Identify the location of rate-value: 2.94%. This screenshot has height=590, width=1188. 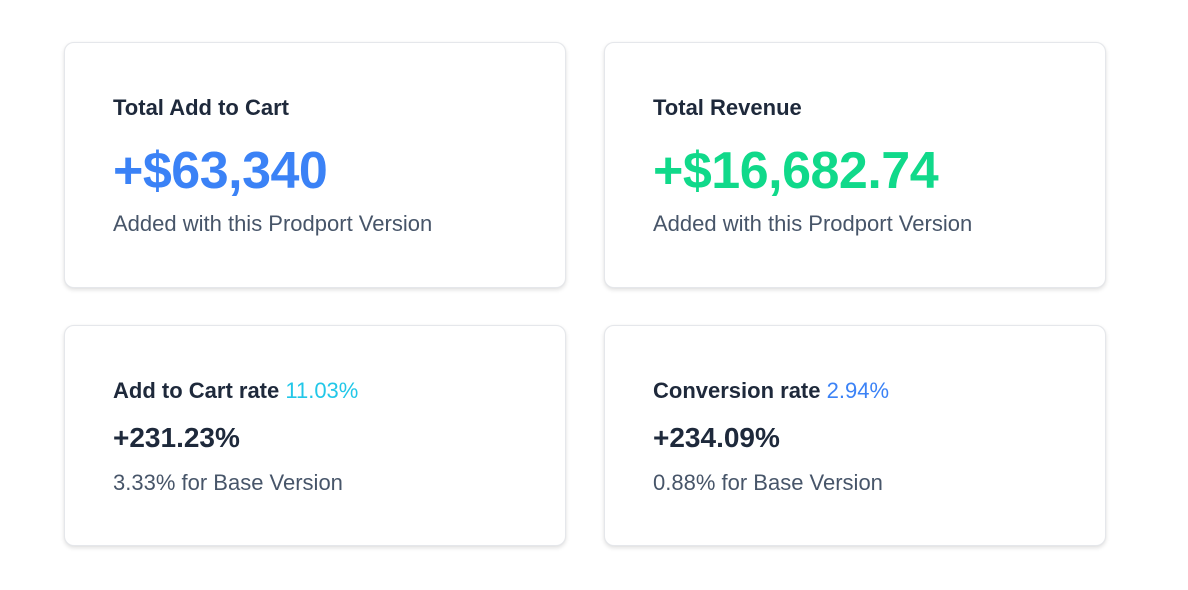
(858, 390).